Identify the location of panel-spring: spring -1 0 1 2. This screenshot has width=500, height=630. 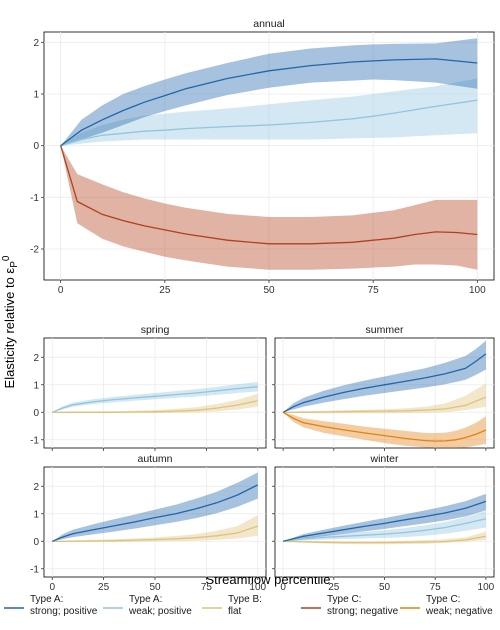
(148, 387).